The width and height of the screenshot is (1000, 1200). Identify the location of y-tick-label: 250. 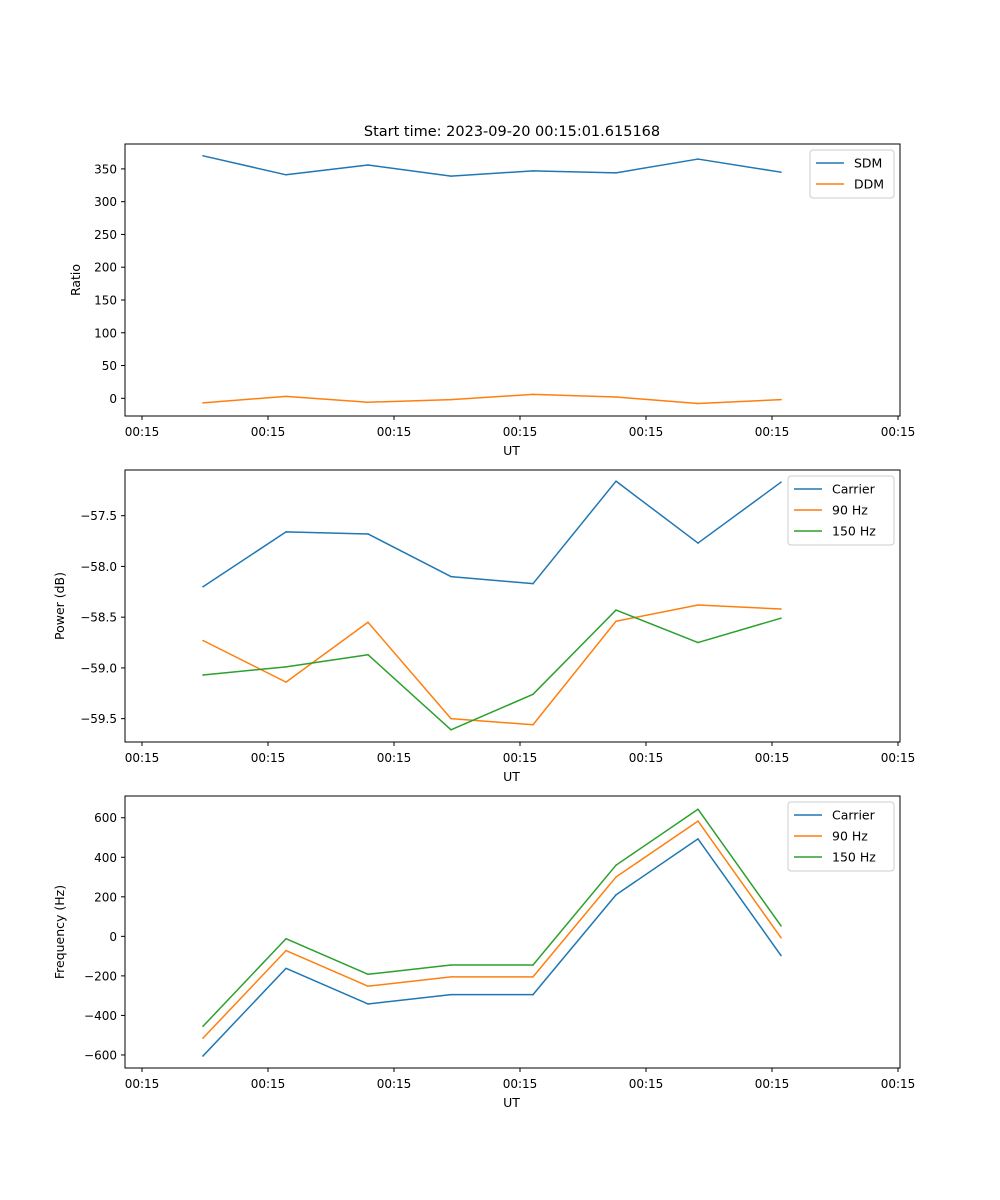
(105, 235).